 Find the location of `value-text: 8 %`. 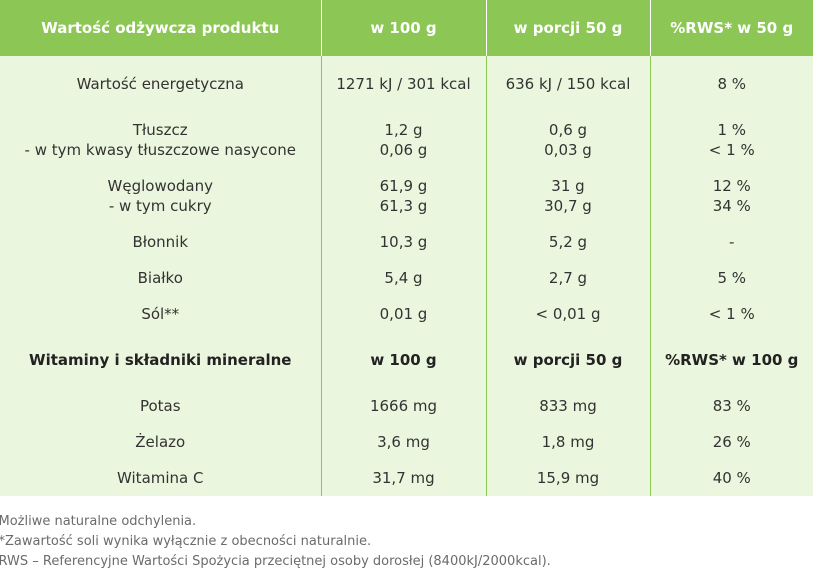

value-text: 8 % is located at coordinates (732, 84).